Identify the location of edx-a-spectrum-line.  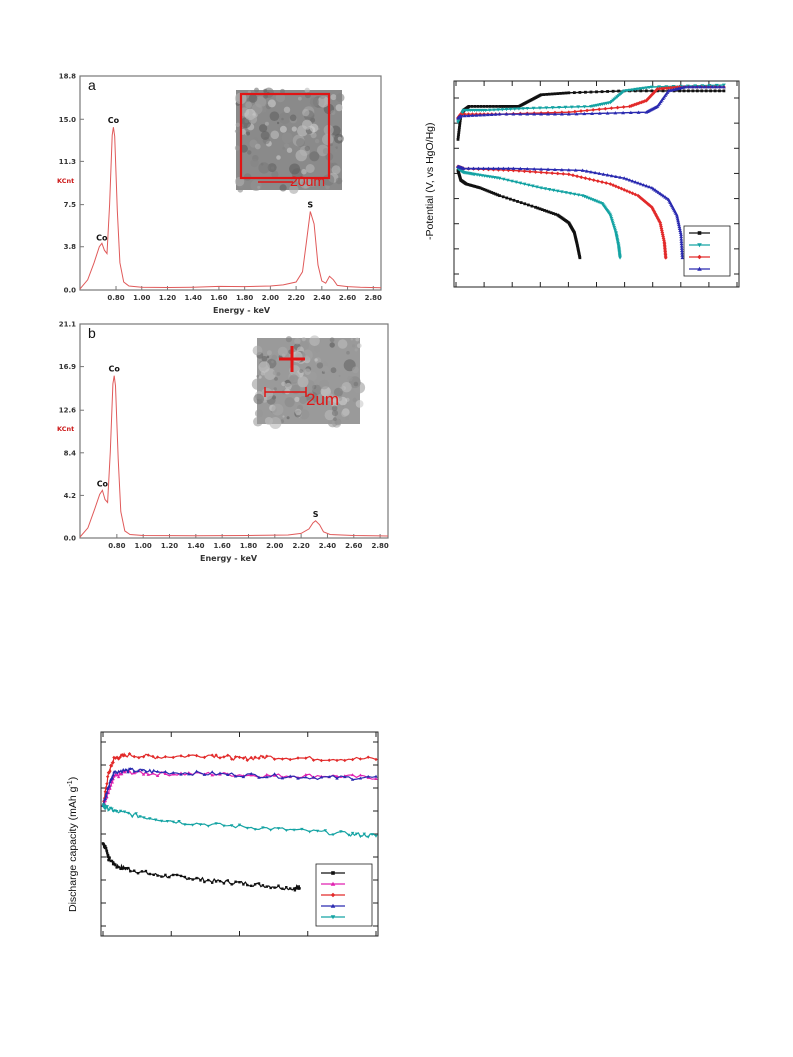
(230, 208).